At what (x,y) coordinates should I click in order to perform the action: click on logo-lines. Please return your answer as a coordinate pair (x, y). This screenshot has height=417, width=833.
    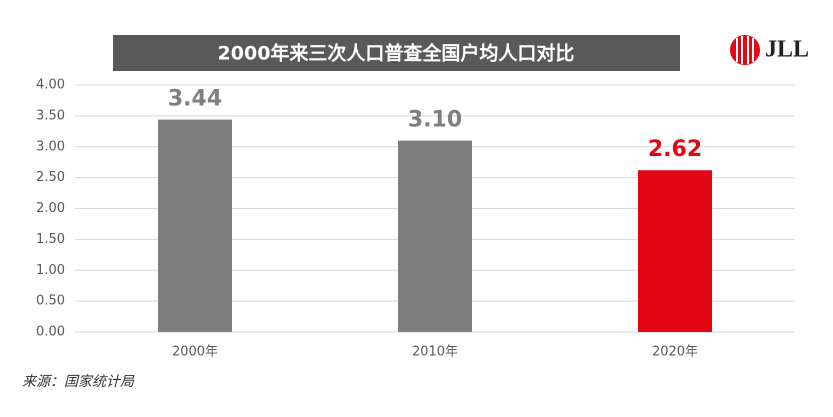
    Looking at the image, I should click on (745, 50).